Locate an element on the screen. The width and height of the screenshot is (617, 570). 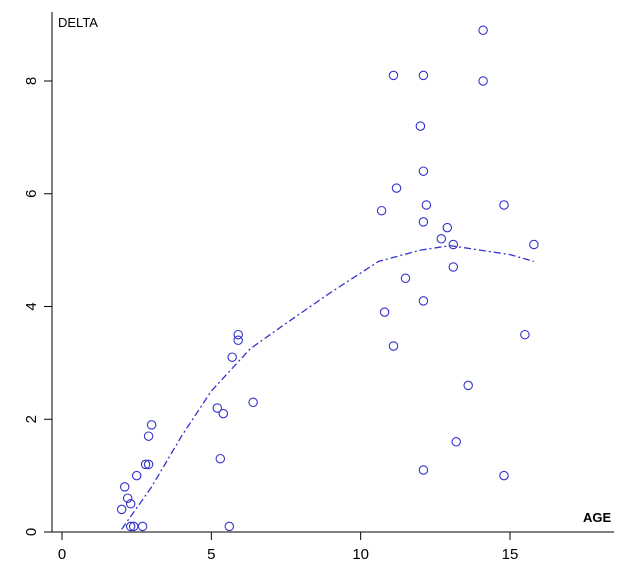
y-tick-label: 2 is located at coordinates (31, 419).